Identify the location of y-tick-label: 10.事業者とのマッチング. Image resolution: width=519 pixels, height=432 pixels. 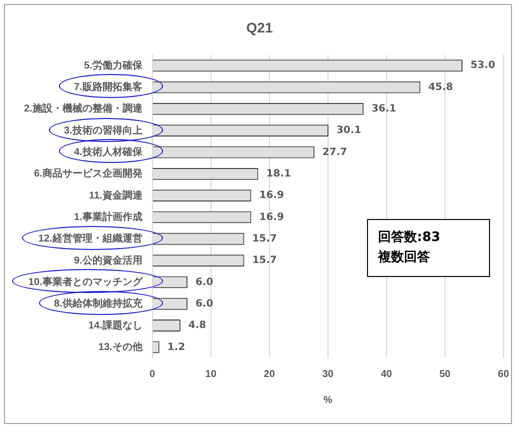
(86, 282).